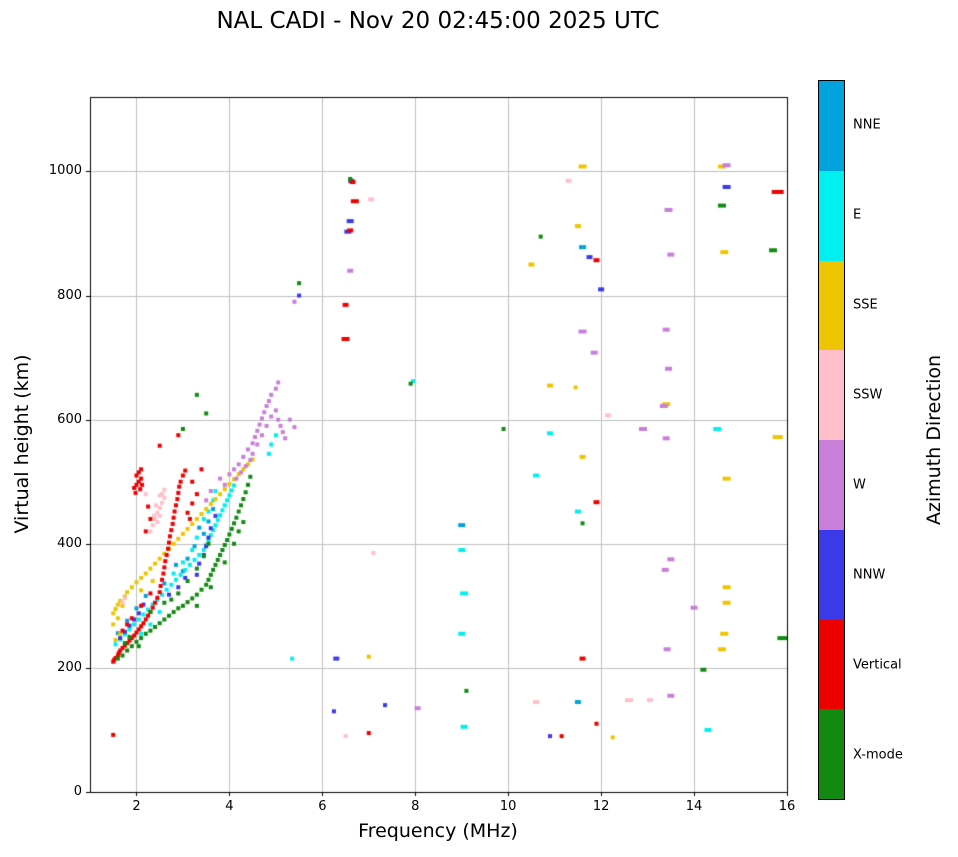  Describe the element at coordinates (869, 575) in the screenshot. I see `colorbar-segment-label-nnw: NNW` at that location.